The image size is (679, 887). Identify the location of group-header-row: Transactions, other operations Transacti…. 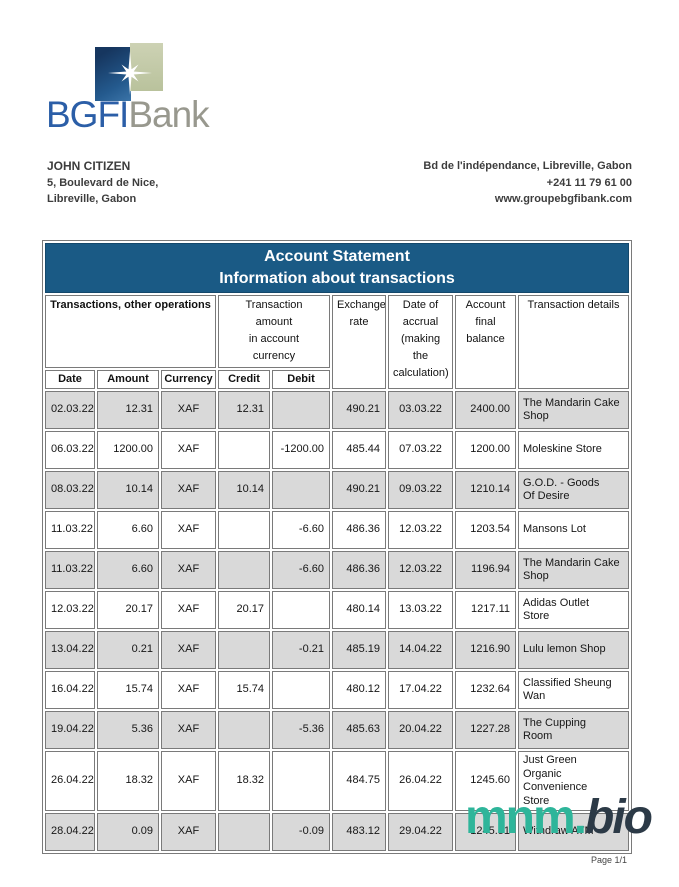
(337, 342).